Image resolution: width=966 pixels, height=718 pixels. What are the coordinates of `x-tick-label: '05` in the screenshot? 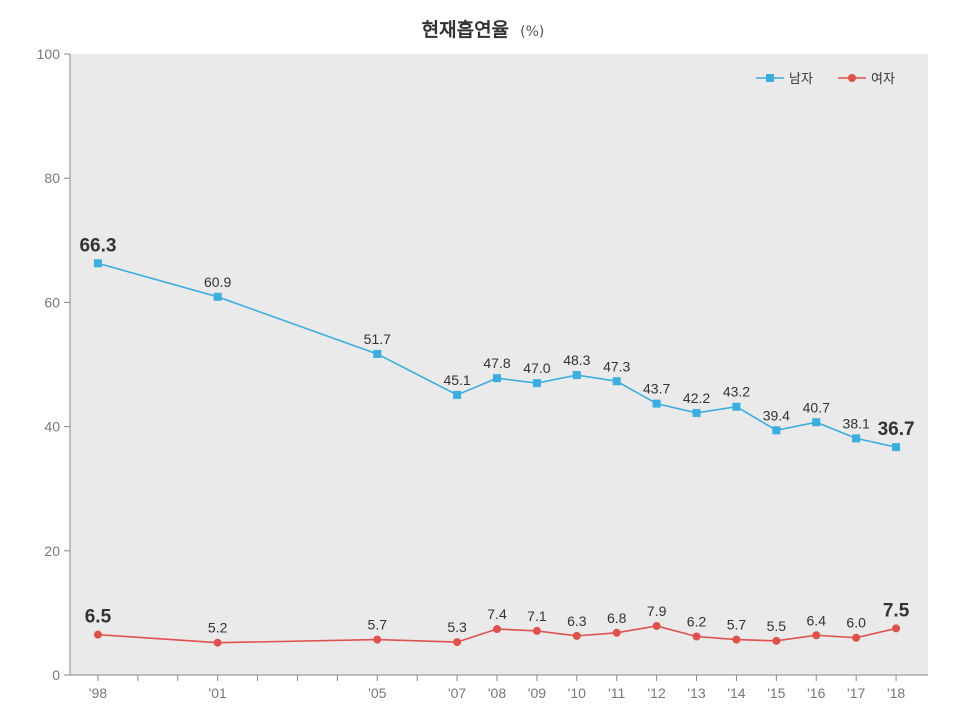 It's located at (377, 693).